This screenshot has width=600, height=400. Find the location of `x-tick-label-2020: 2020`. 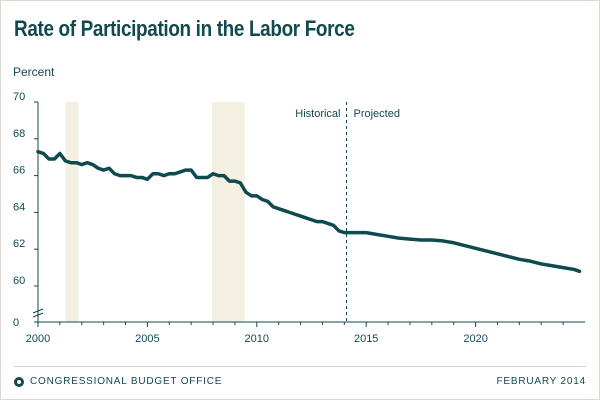

x-tick-label-2020: 2020 is located at coordinates (475, 339).